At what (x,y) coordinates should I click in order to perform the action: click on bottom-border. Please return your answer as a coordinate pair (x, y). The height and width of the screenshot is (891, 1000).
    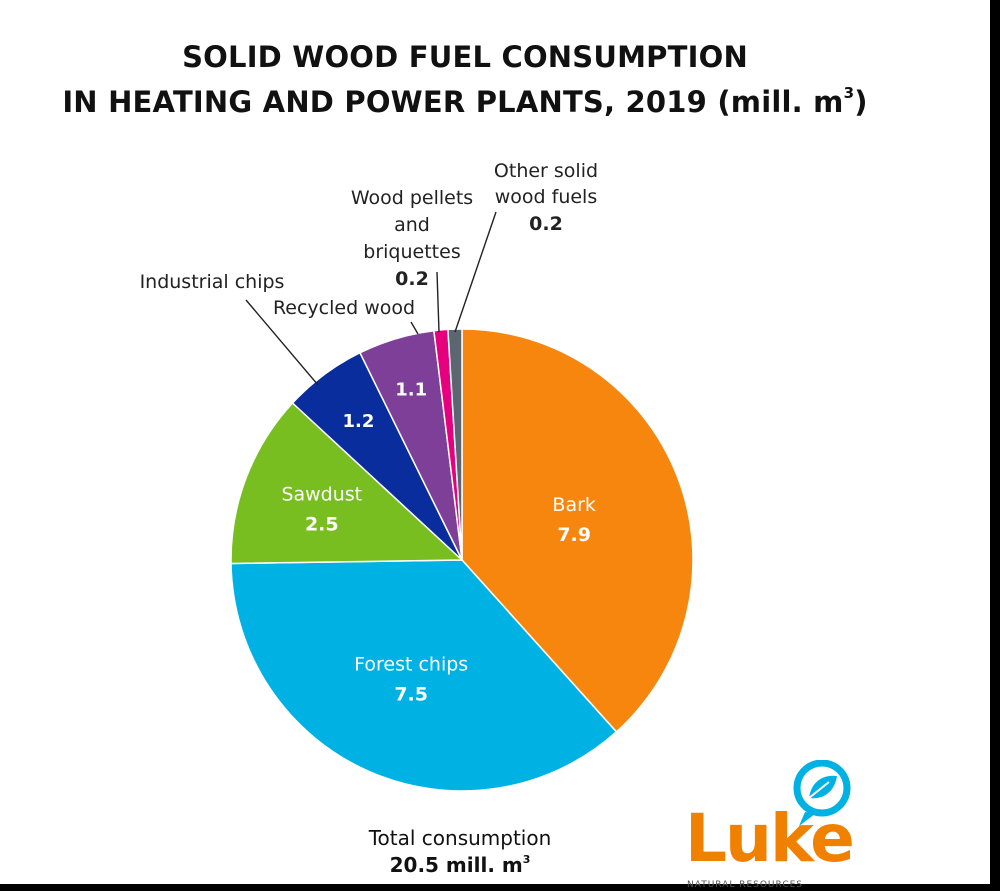
    Looking at the image, I should click on (500, 887).